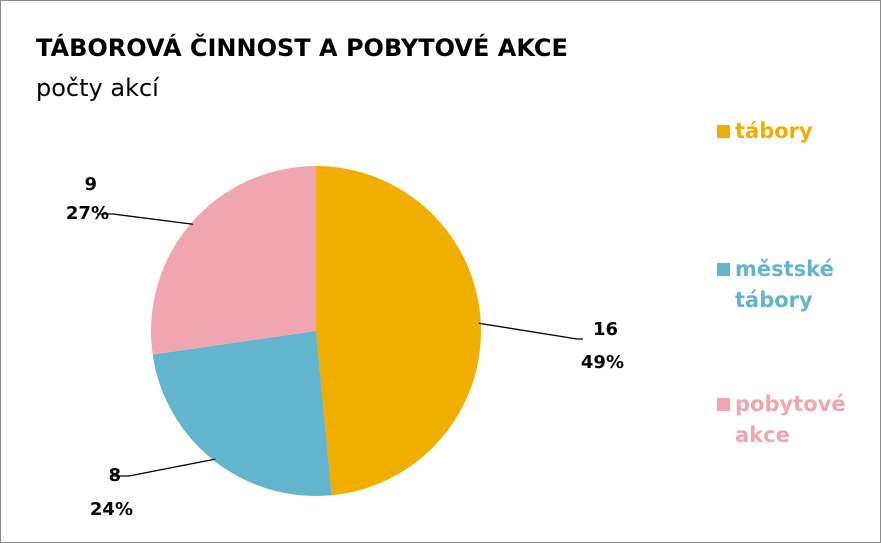 This screenshot has width=881, height=543. What do you see at coordinates (90, 184) in the screenshot?
I see `data-label-value-pobytove-akce: 9` at bounding box center [90, 184].